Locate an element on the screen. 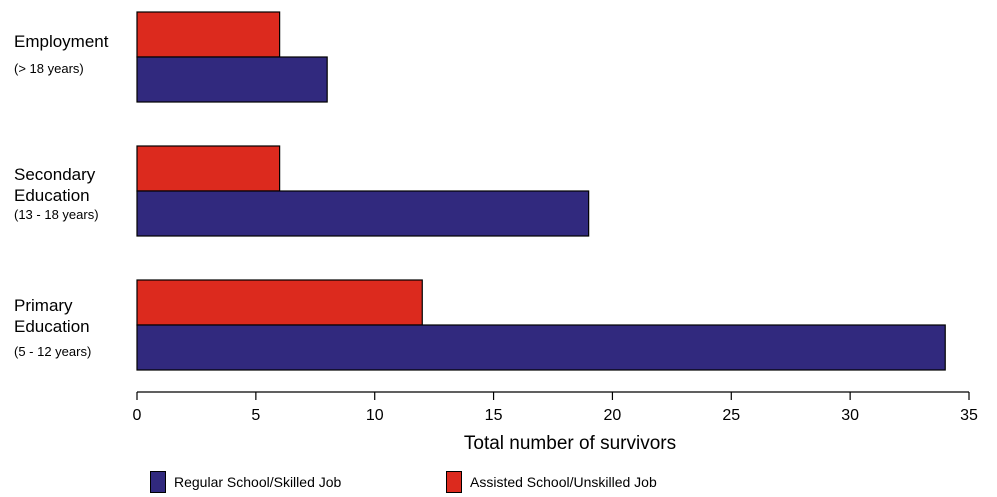 The image size is (997, 497). bar-assisted-secondary-education is located at coordinates (208, 168).